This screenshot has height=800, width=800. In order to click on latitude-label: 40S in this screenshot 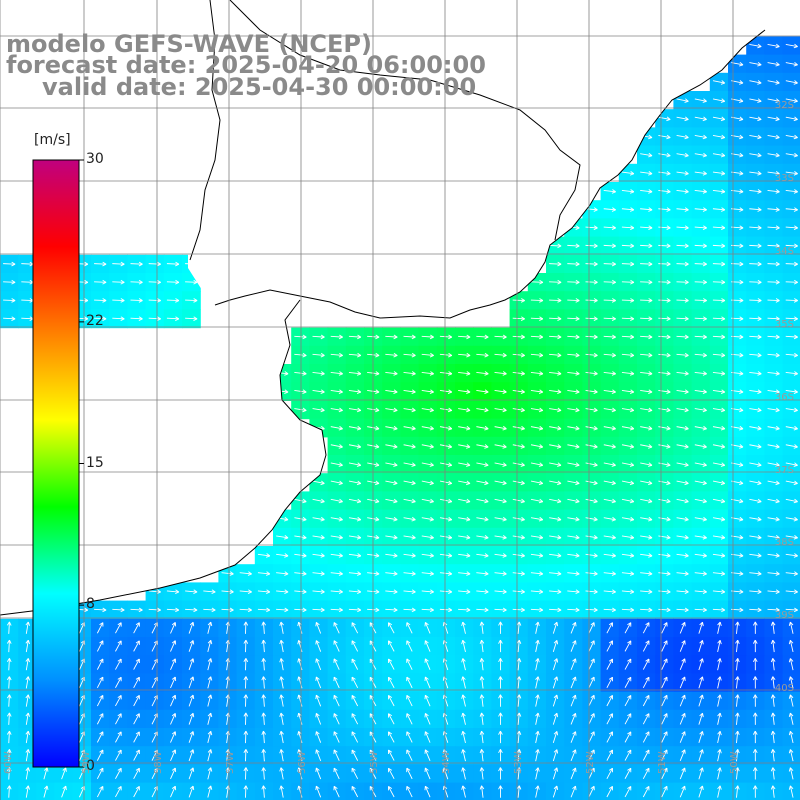, I will do `click(784, 688)`.